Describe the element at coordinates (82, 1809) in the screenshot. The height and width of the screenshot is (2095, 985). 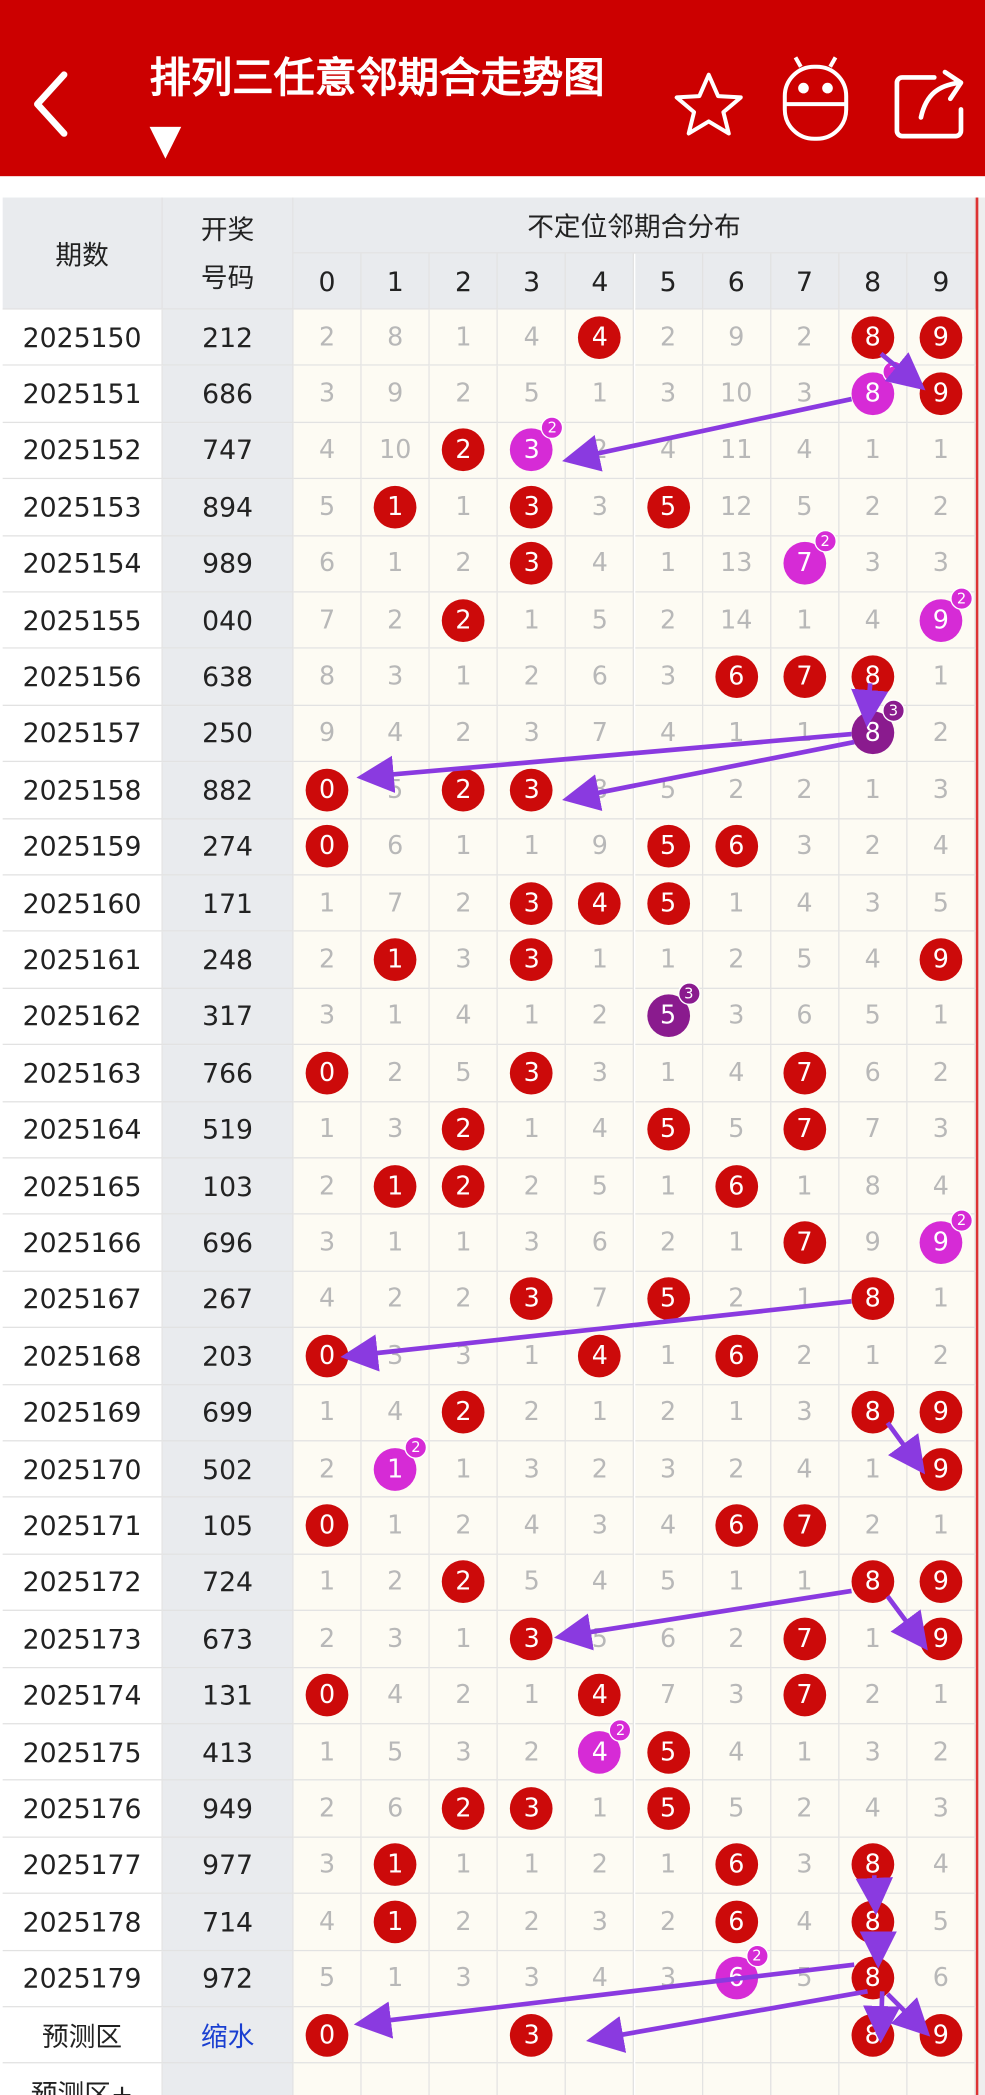
I see `period-cell: 2025176` at that location.